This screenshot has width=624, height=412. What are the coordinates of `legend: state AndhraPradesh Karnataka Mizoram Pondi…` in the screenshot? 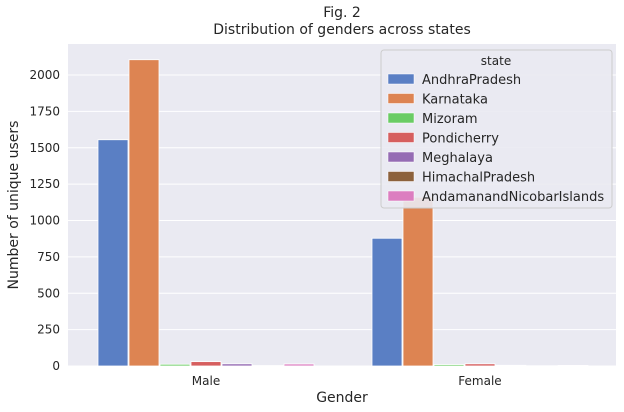 It's located at (496, 129).